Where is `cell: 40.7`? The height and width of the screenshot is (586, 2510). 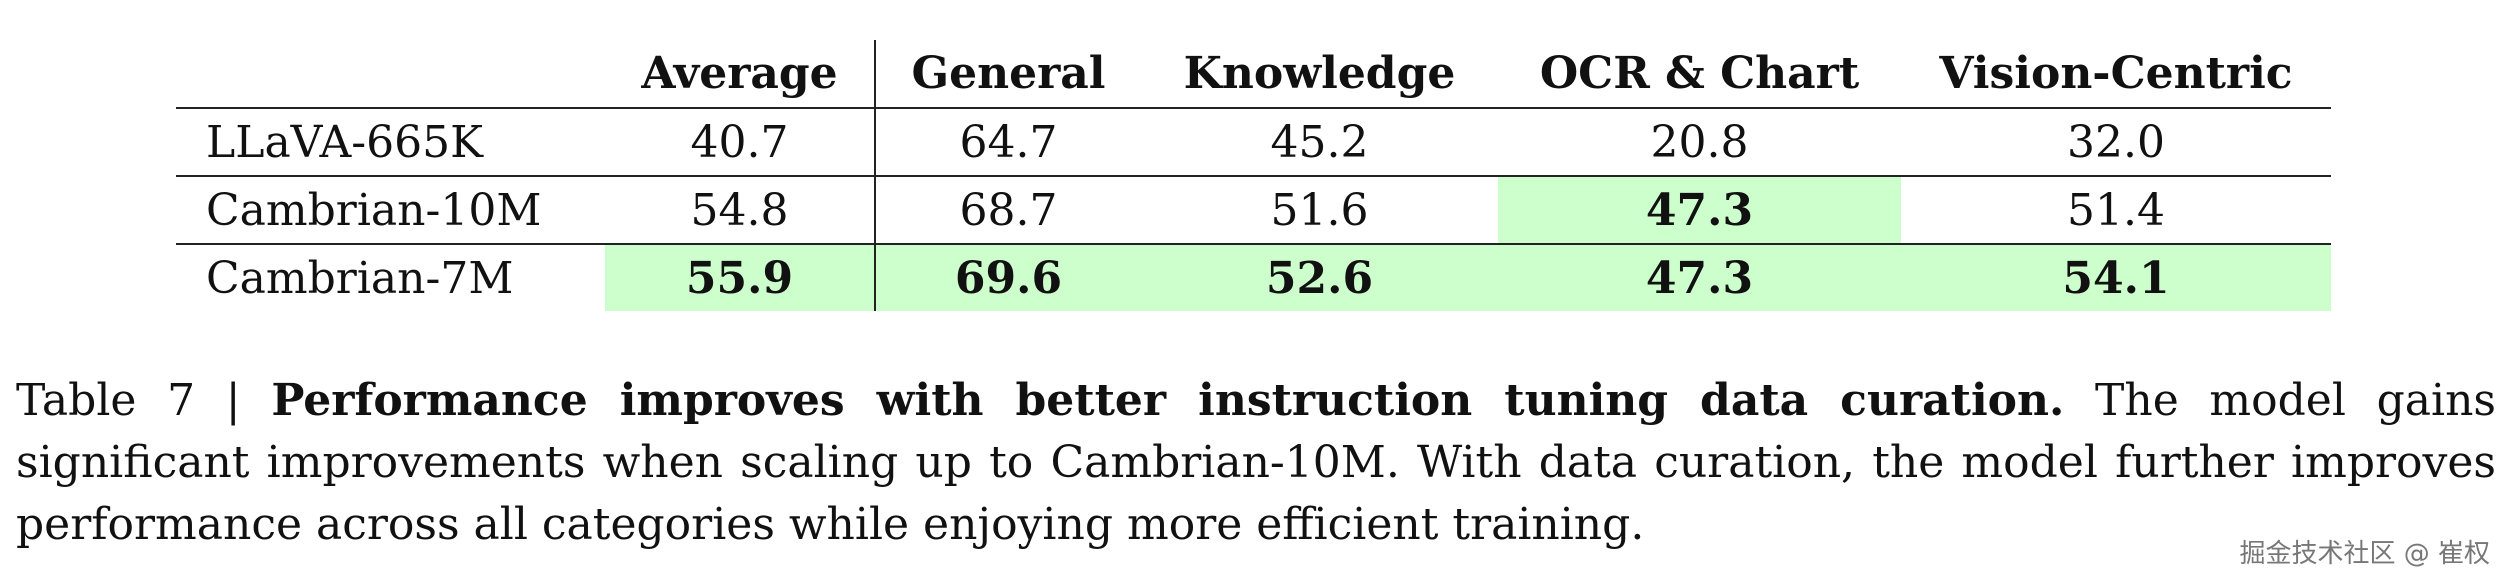 cell: 40.7 is located at coordinates (740, 142).